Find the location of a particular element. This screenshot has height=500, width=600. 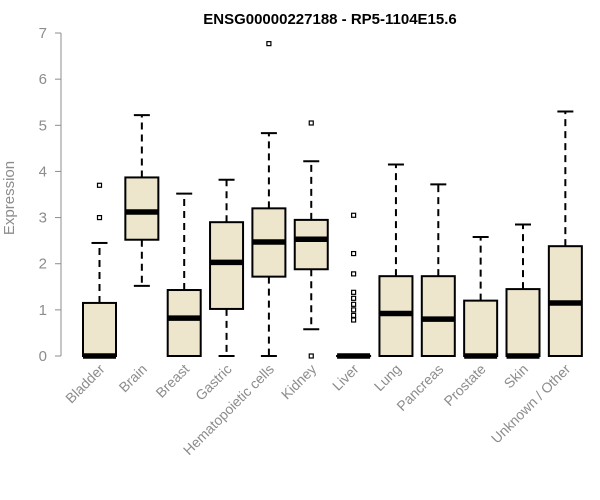

x-tick-label: Skin is located at coordinates (516, 376).